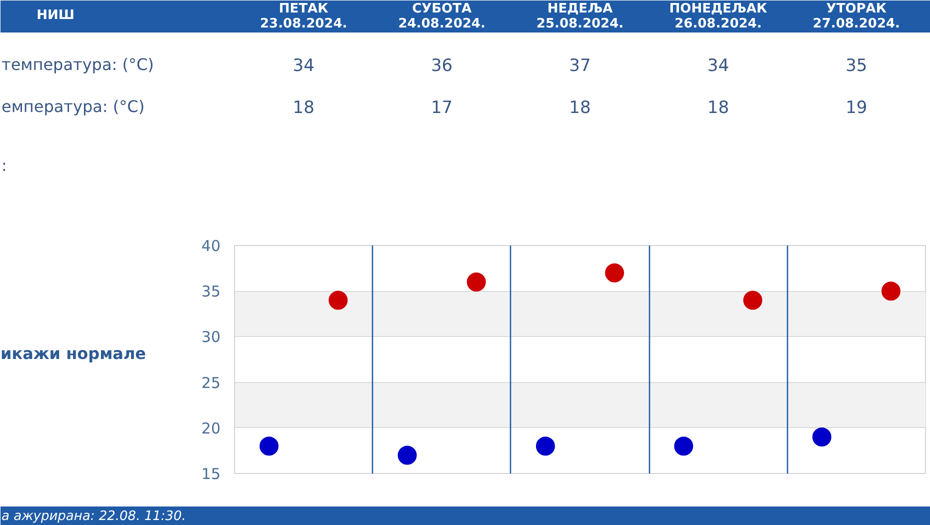 The image size is (930, 525). What do you see at coordinates (211, 337) in the screenshot?
I see `y-tick-label: 30` at bounding box center [211, 337].